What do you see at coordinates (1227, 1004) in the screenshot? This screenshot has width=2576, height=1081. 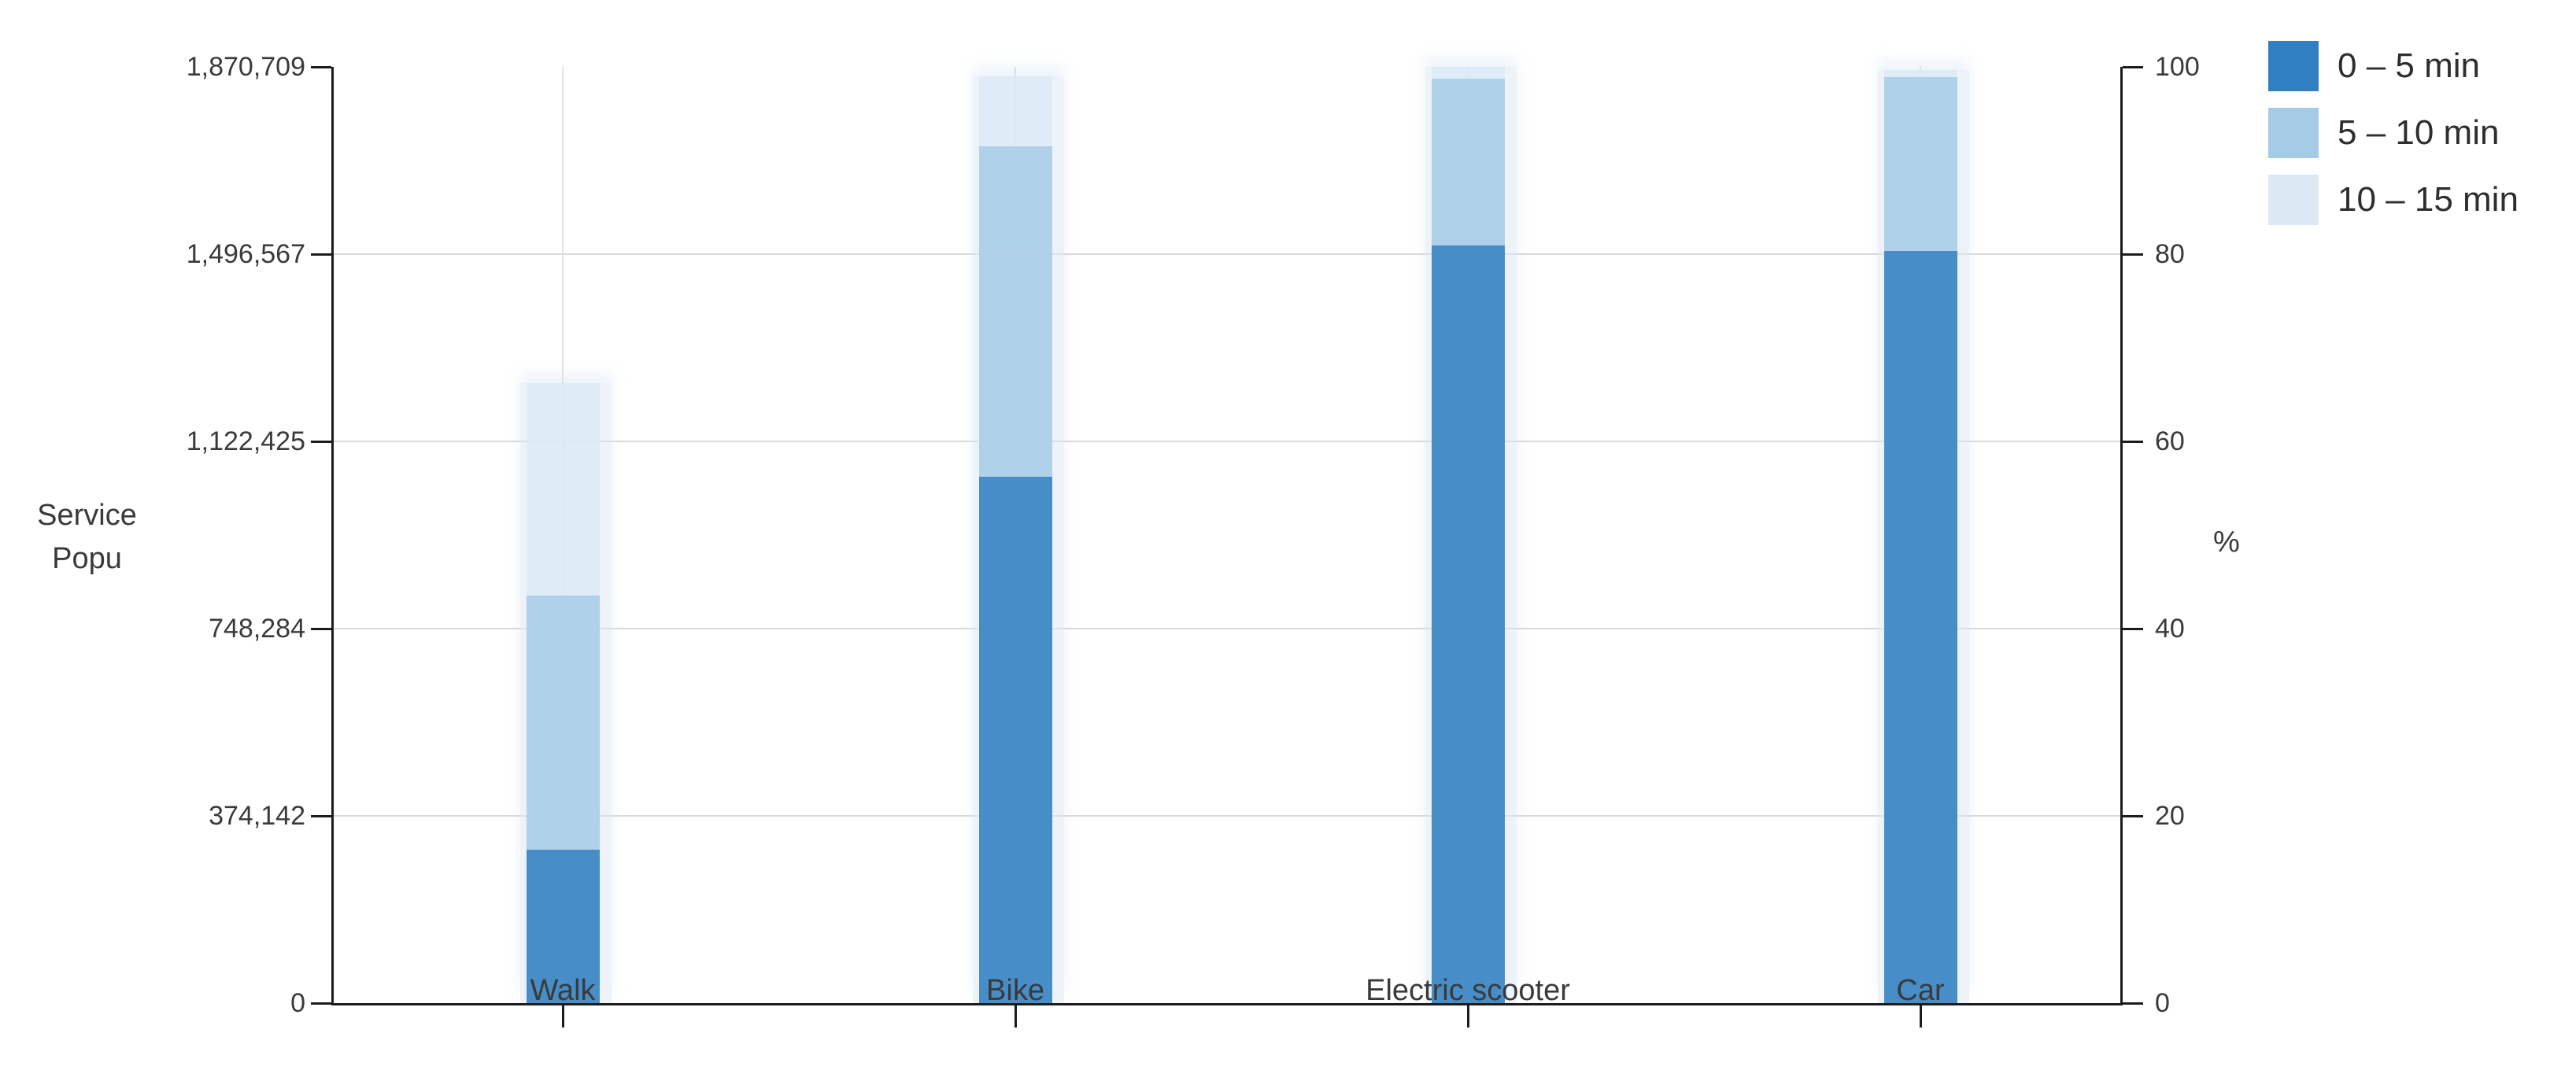 I see `bottom-axis-line` at bounding box center [1227, 1004].